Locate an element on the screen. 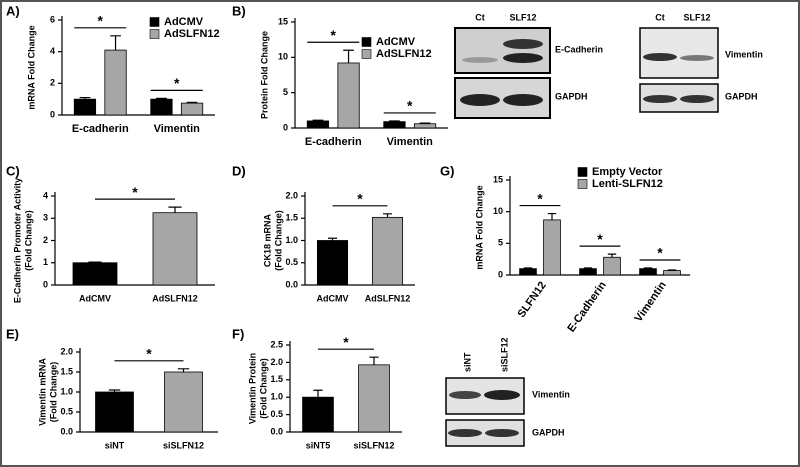  y-axis-label: Vimentin mRNA is located at coordinates (42, 392).